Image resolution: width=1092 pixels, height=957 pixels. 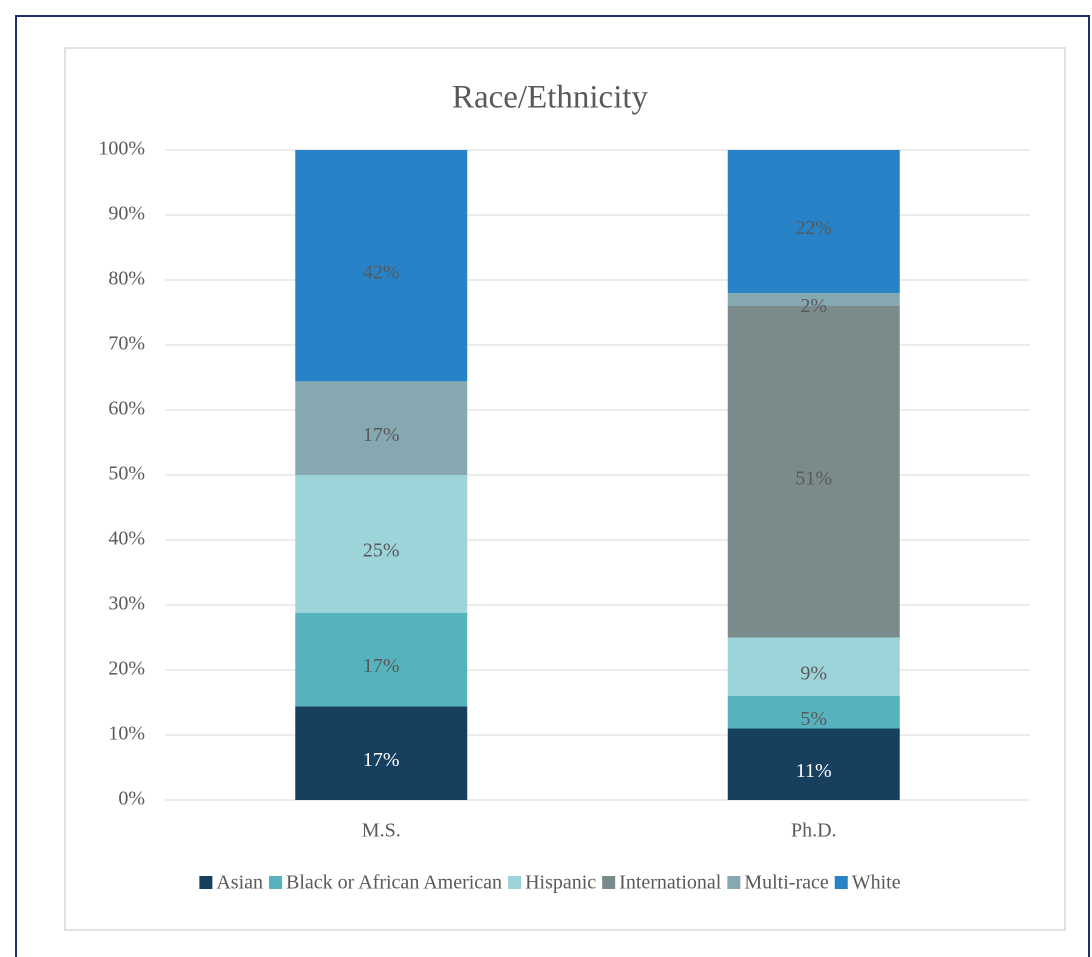 What do you see at coordinates (131, 799) in the screenshot?
I see `y-tick-label: 0%` at bounding box center [131, 799].